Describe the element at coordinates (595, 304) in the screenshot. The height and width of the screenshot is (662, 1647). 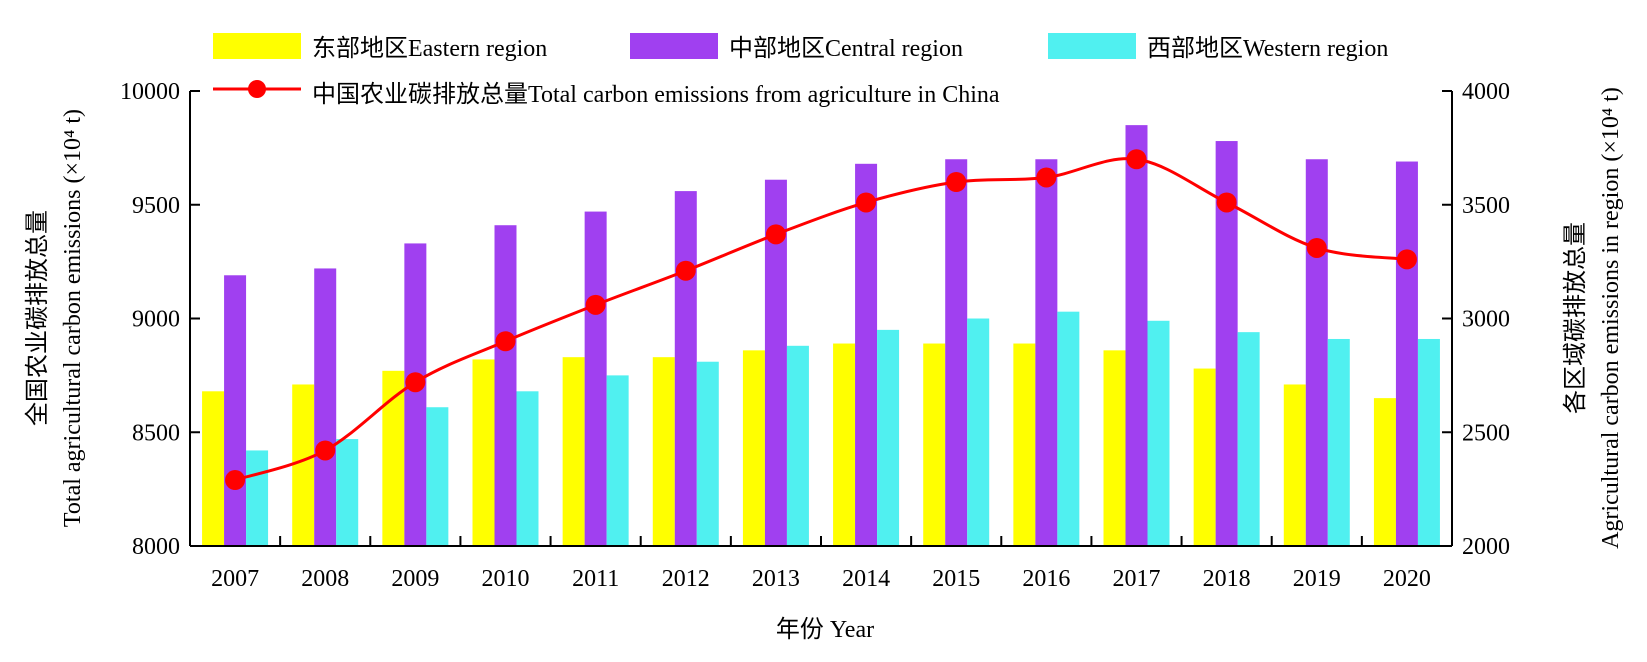
I see `total-point-2011` at that location.